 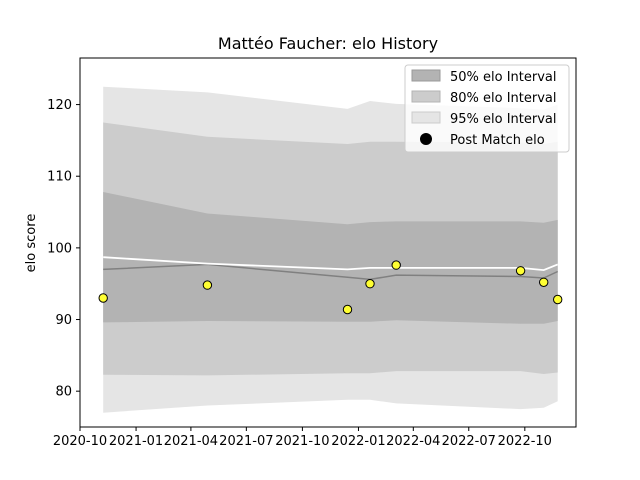 I want to click on y-axis-label: elo score, so click(x=31, y=243).